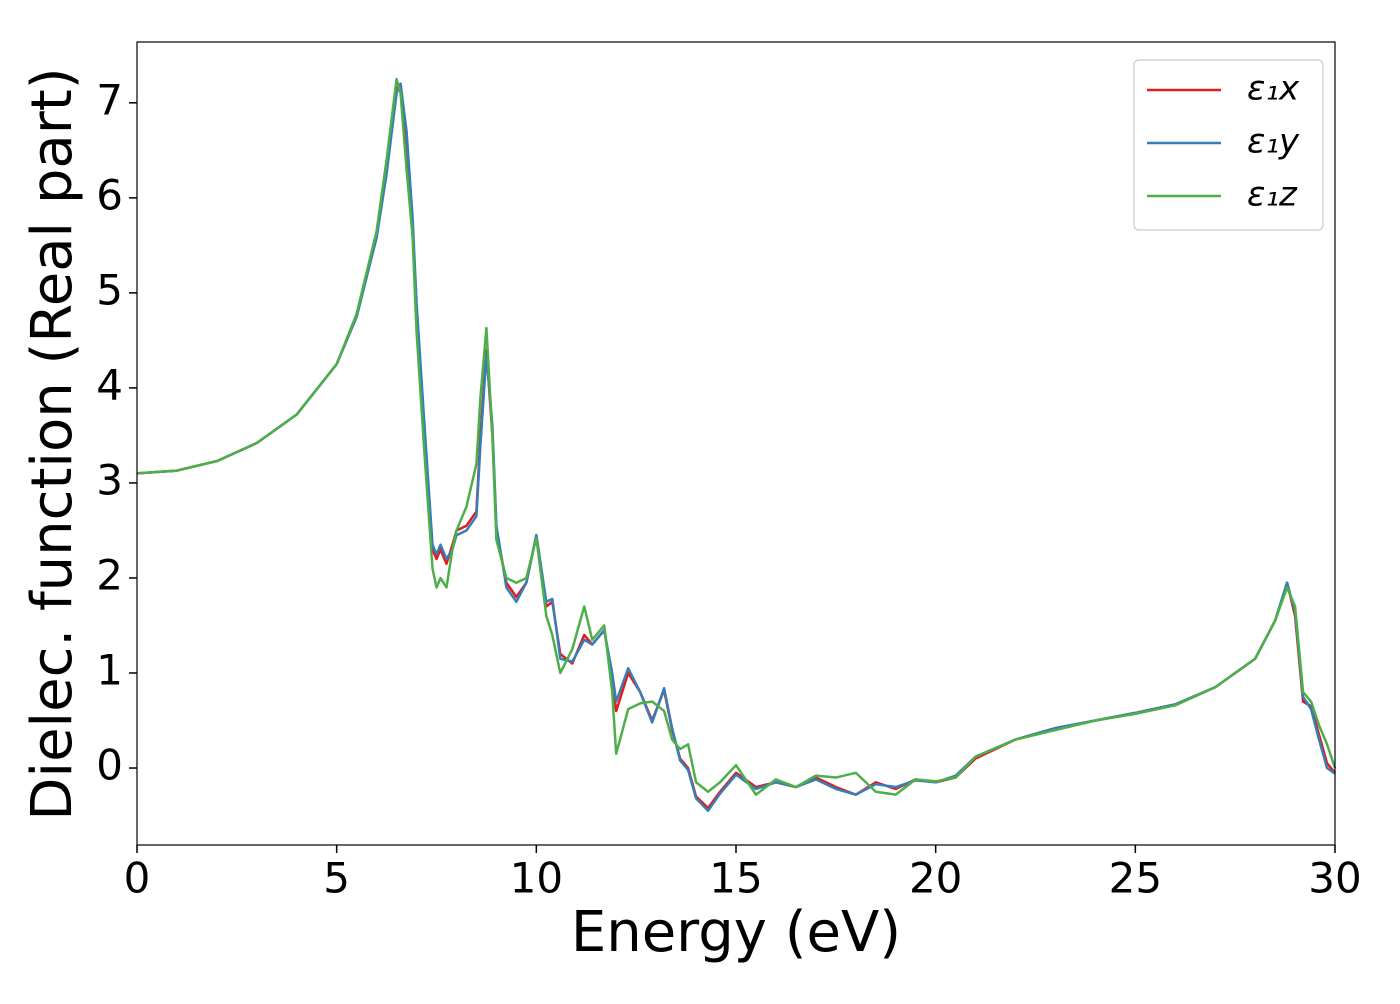 The width and height of the screenshot is (1400, 1004). I want to click on x-tick-label: 25, so click(1135, 878).